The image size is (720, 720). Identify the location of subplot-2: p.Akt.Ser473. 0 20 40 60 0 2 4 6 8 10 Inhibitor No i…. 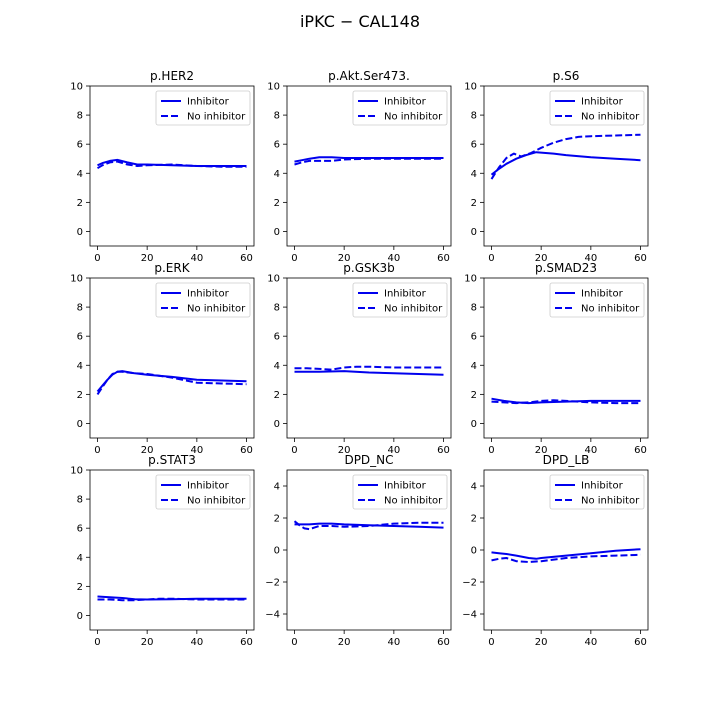
(359, 166).